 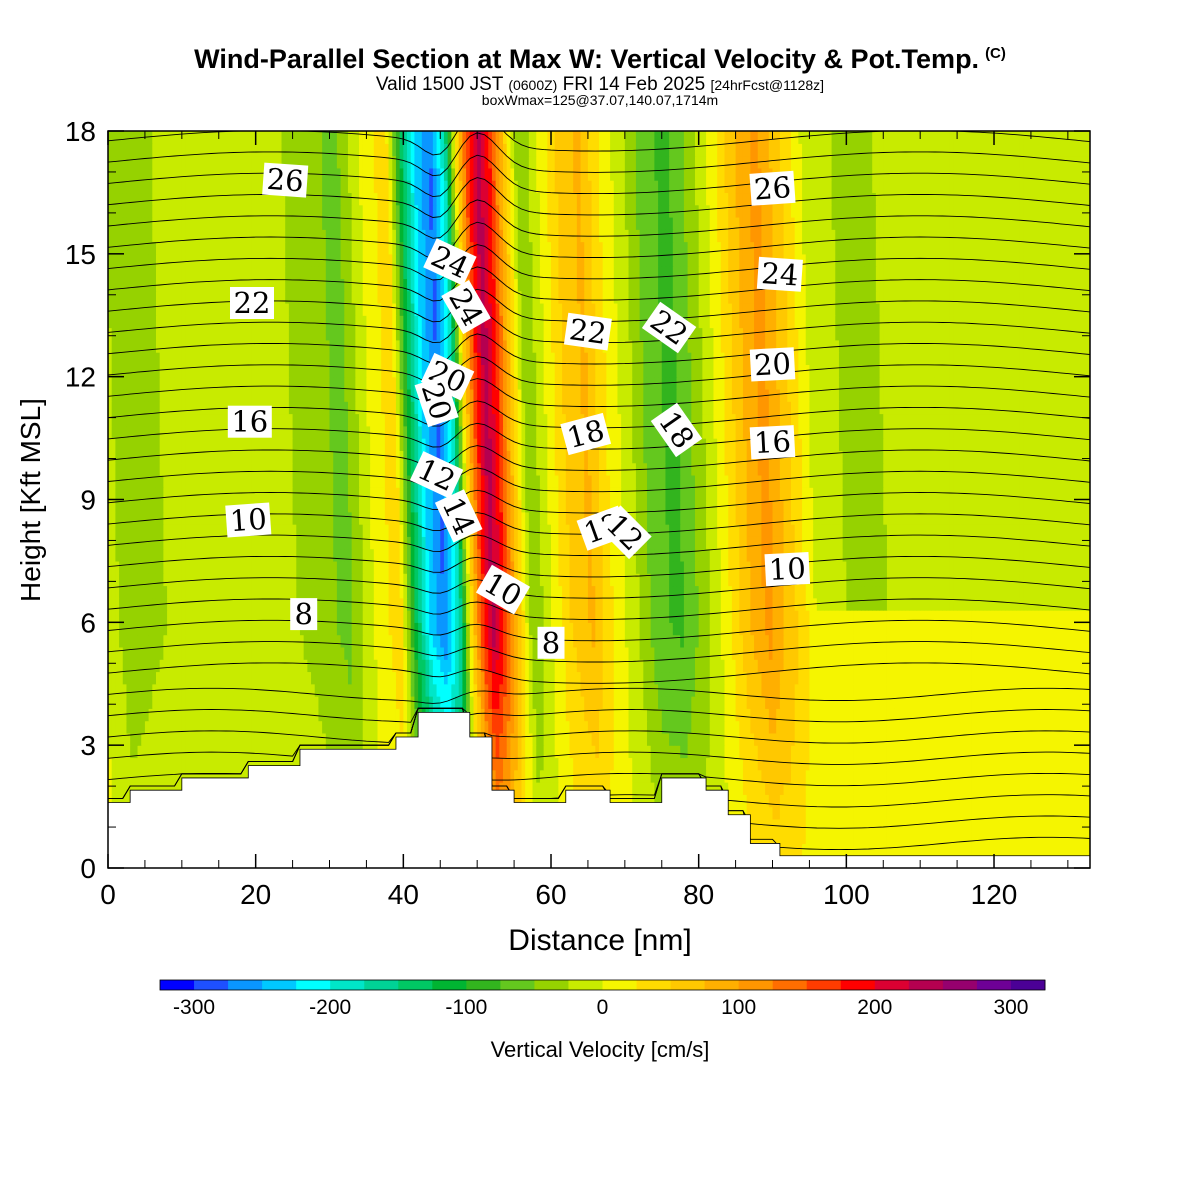 I want to click on colorbar-tick-label: -300, so click(x=194, y=1007).